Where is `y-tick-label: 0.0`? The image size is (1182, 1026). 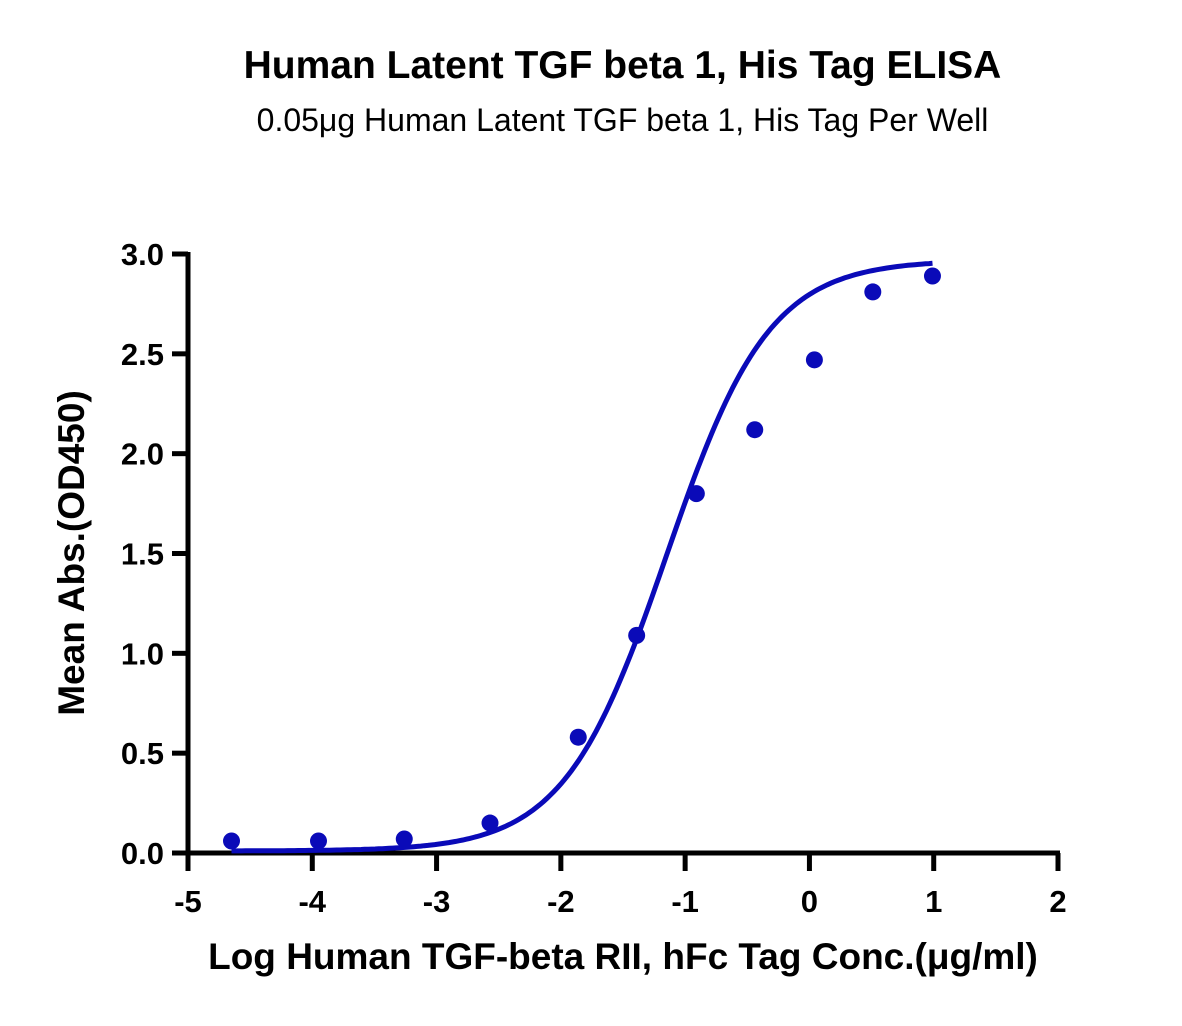
y-tick-label: 0.0 is located at coordinates (142, 853).